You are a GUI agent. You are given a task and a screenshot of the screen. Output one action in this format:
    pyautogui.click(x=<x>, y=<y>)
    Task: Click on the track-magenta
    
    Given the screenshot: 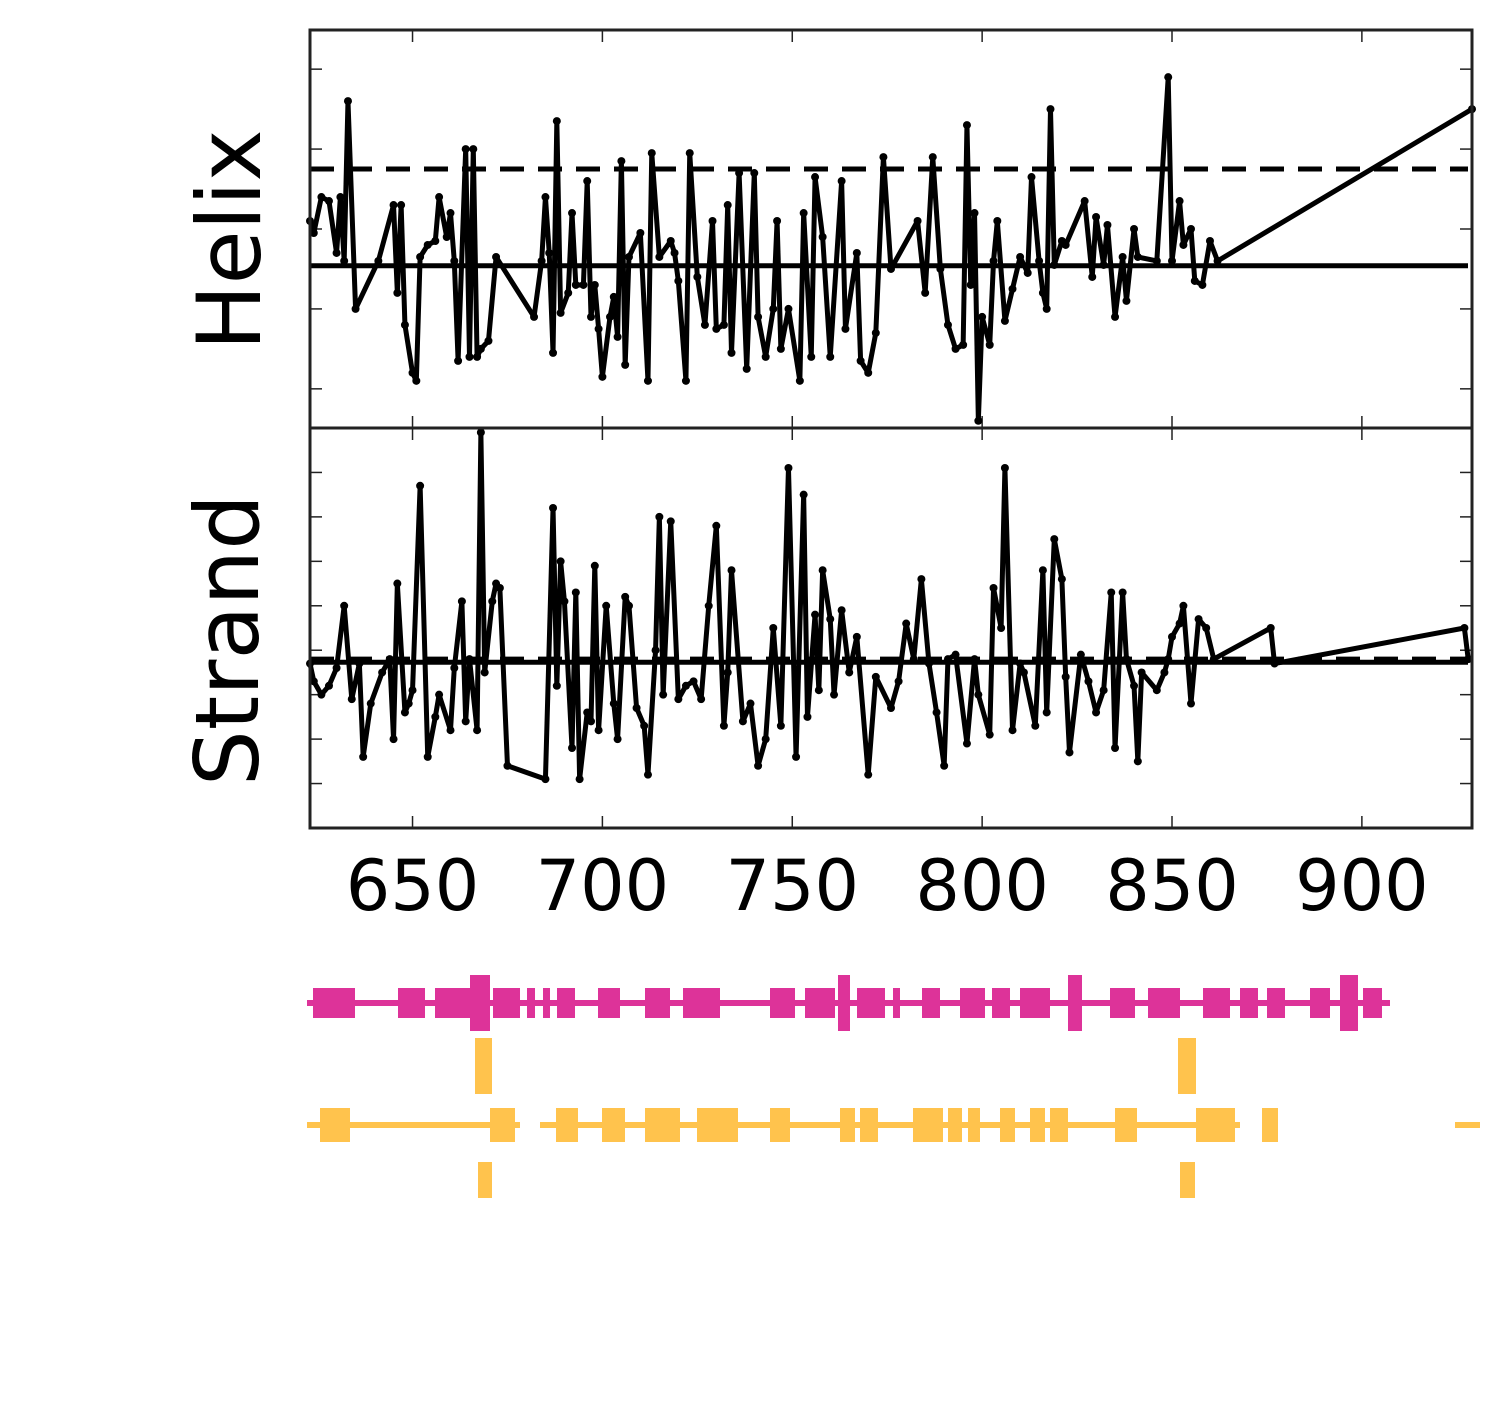 What is the action you would take?
    pyautogui.click(x=848, y=1003)
    